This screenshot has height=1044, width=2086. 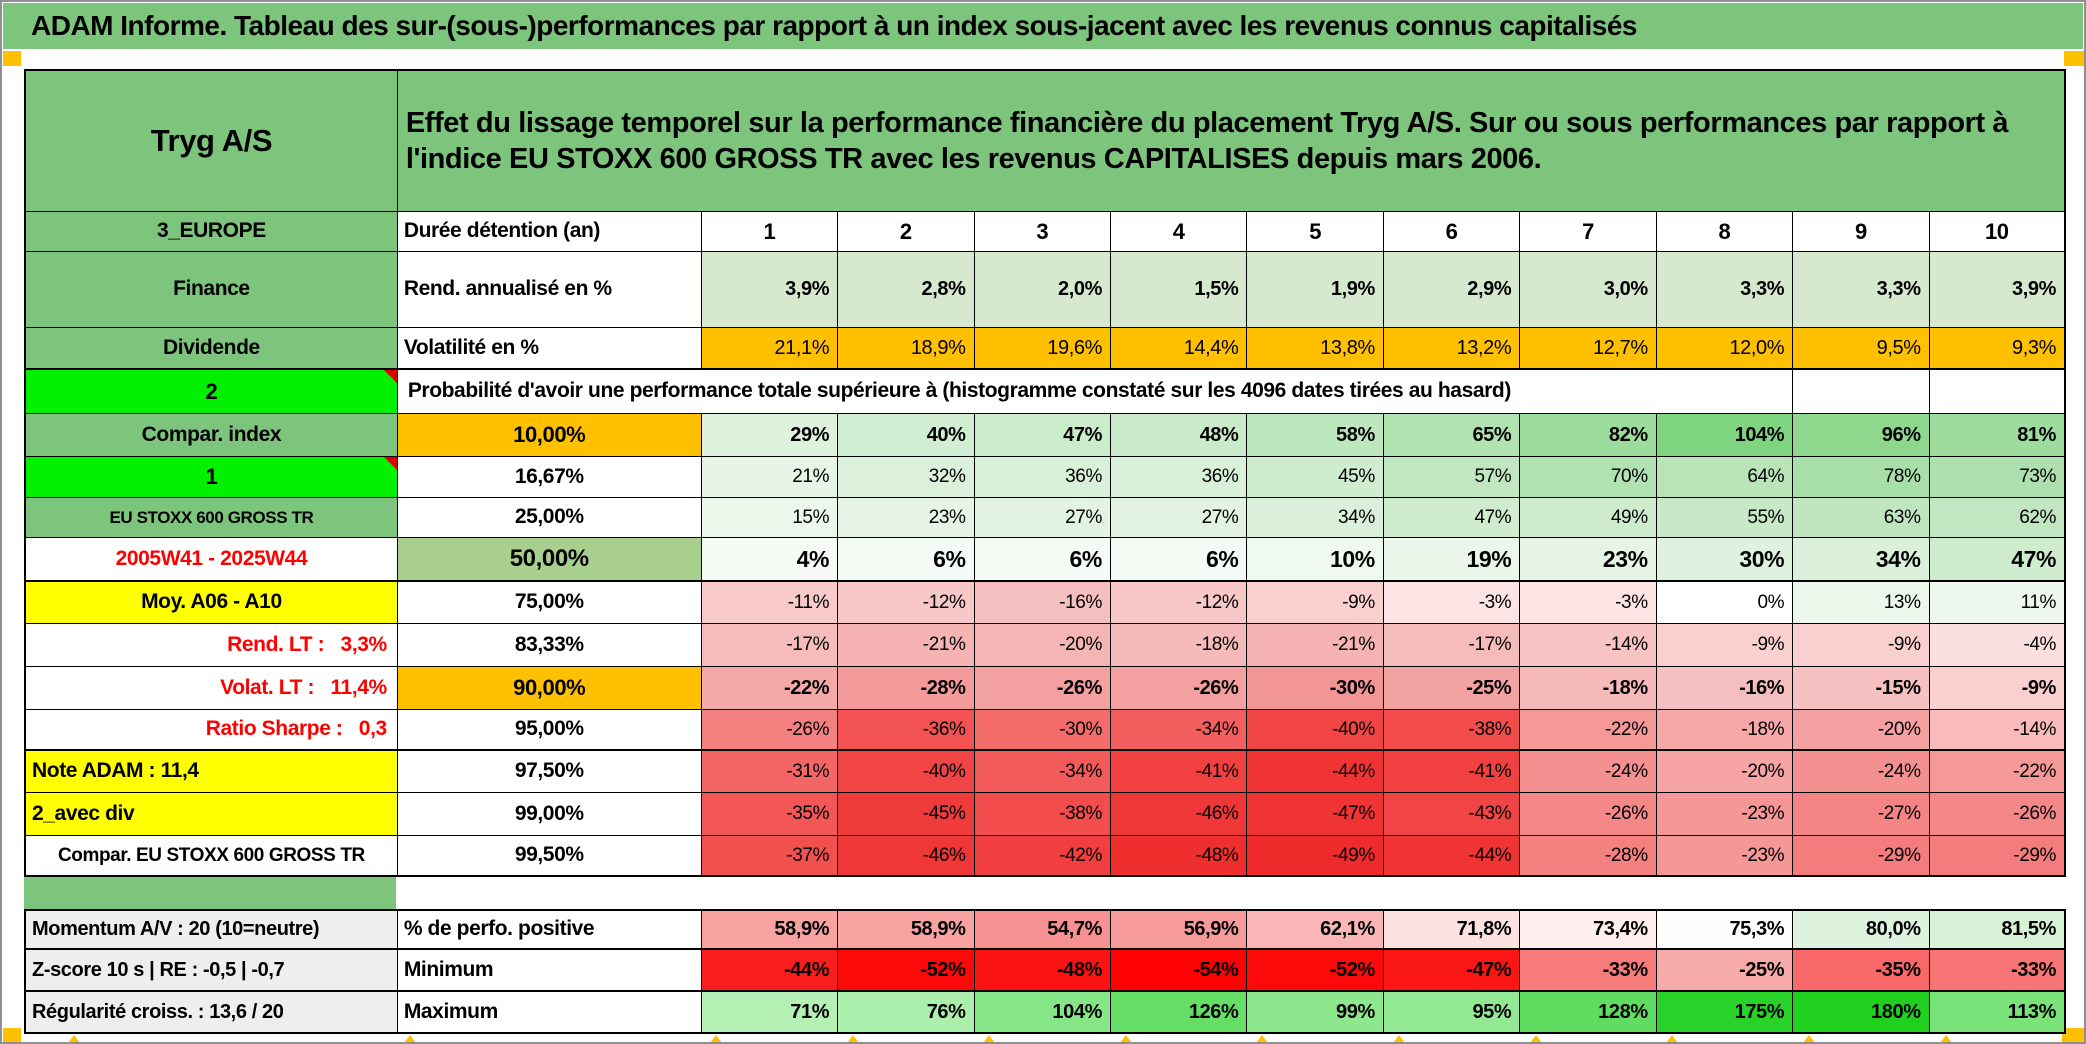 I want to click on row-label: Z-score 10 s | RE : -0,5 | -0,7, so click(x=212, y=970).